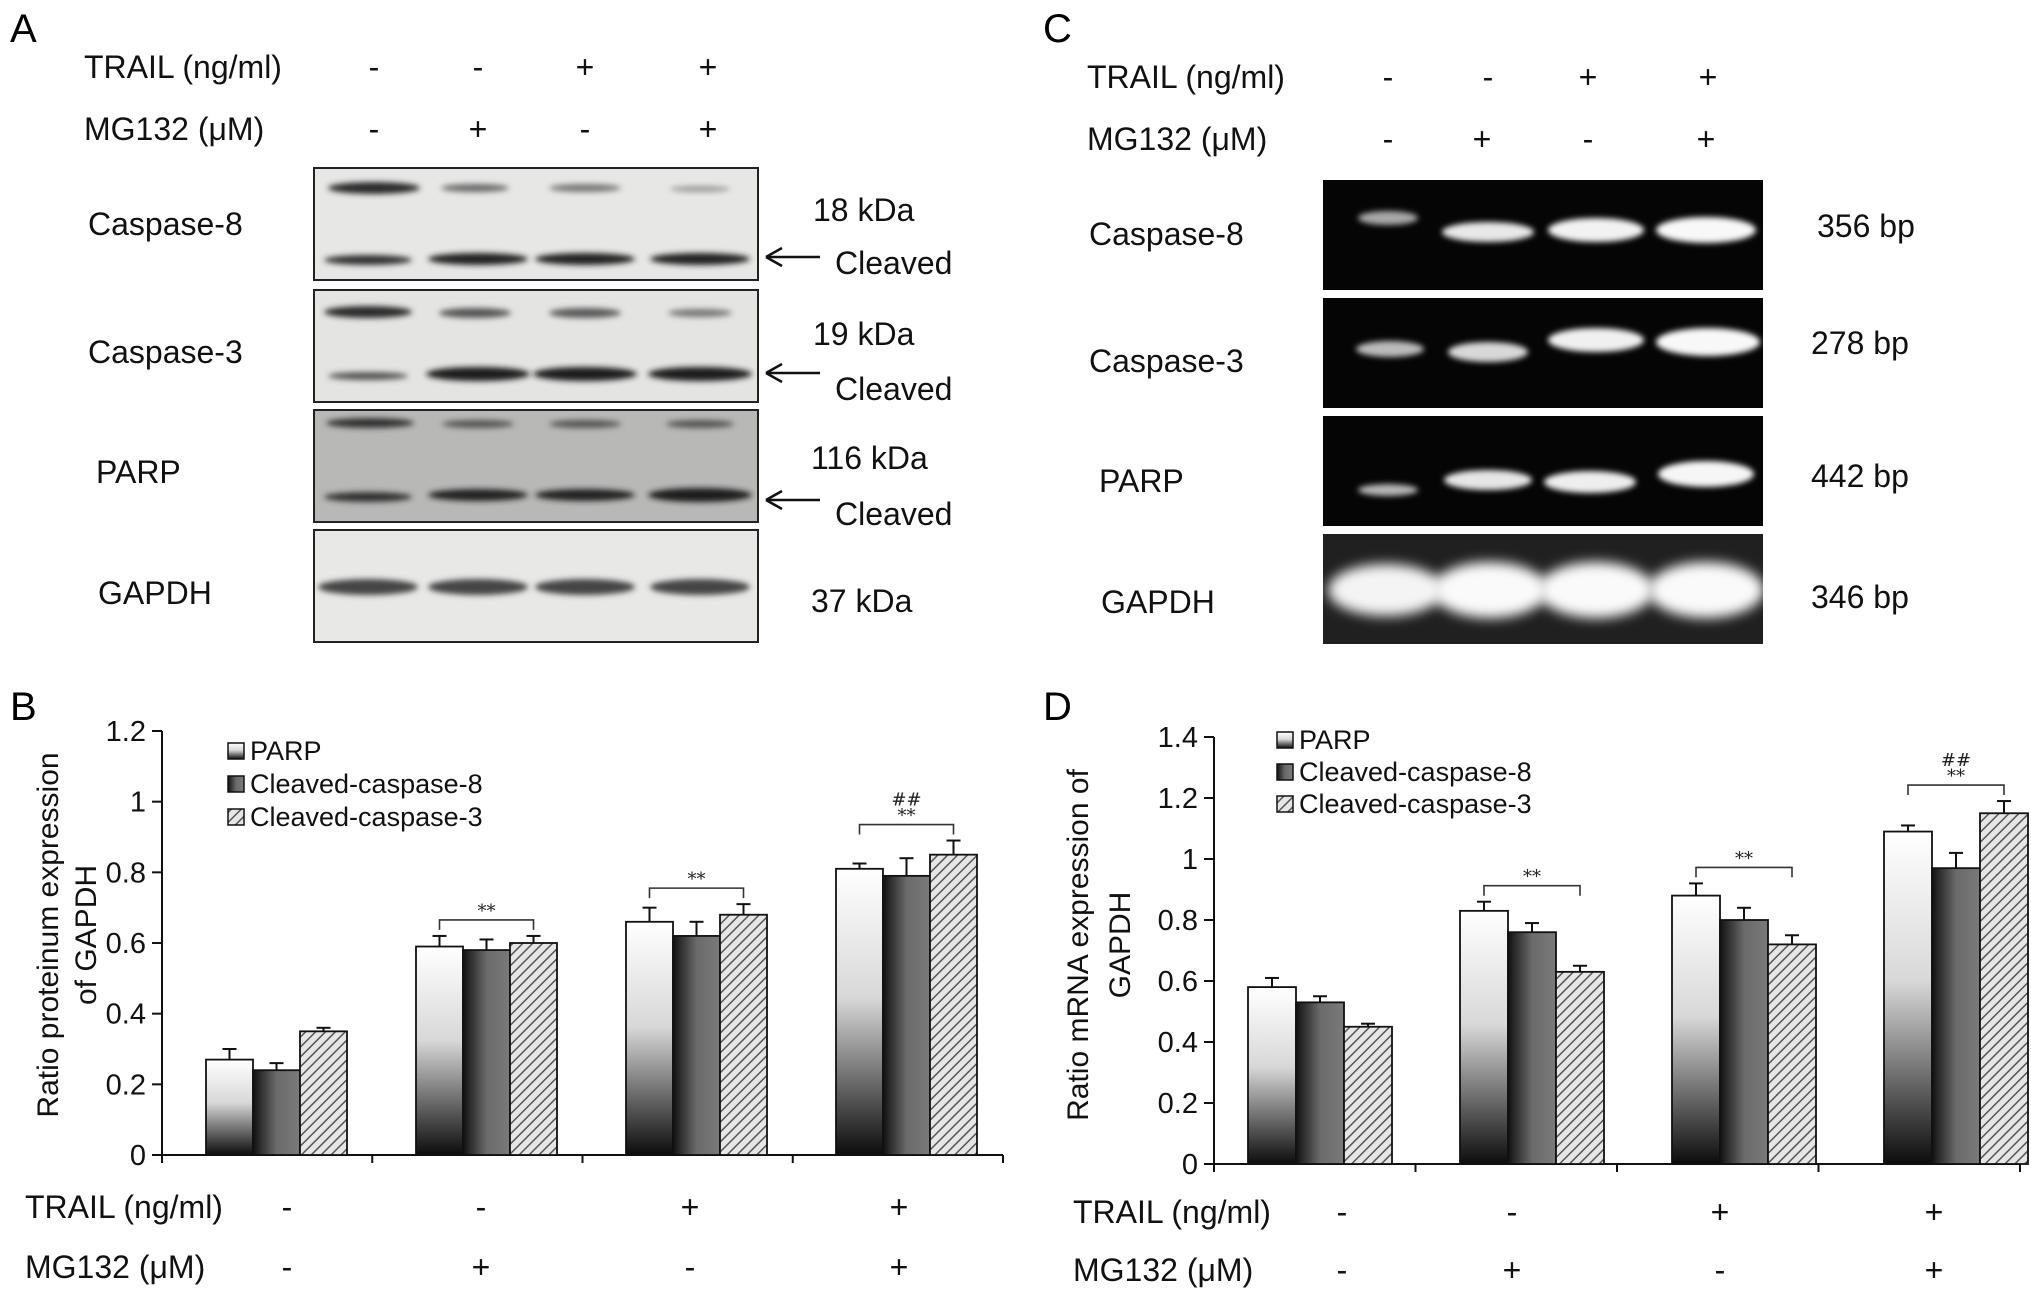 The image size is (2031, 1298). I want to click on western-row-label-3: PARP, so click(138, 472).